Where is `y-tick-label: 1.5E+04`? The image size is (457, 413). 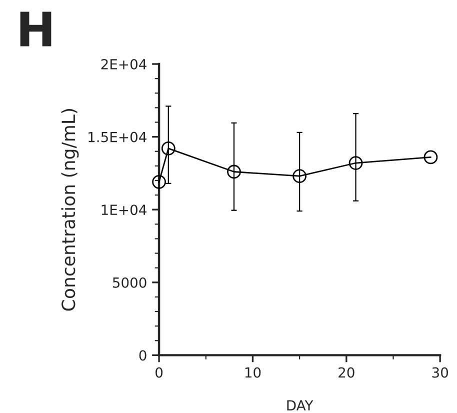 y-tick-label: 1.5E+04 is located at coordinates (117, 137).